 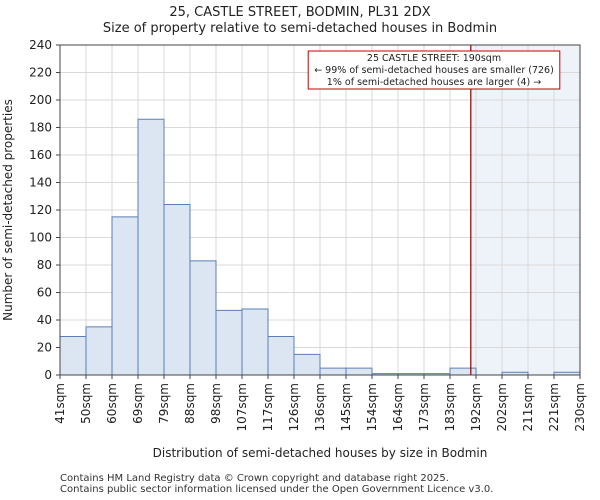 I want to click on x-tick-label: 136sqm, so click(x=320, y=407).